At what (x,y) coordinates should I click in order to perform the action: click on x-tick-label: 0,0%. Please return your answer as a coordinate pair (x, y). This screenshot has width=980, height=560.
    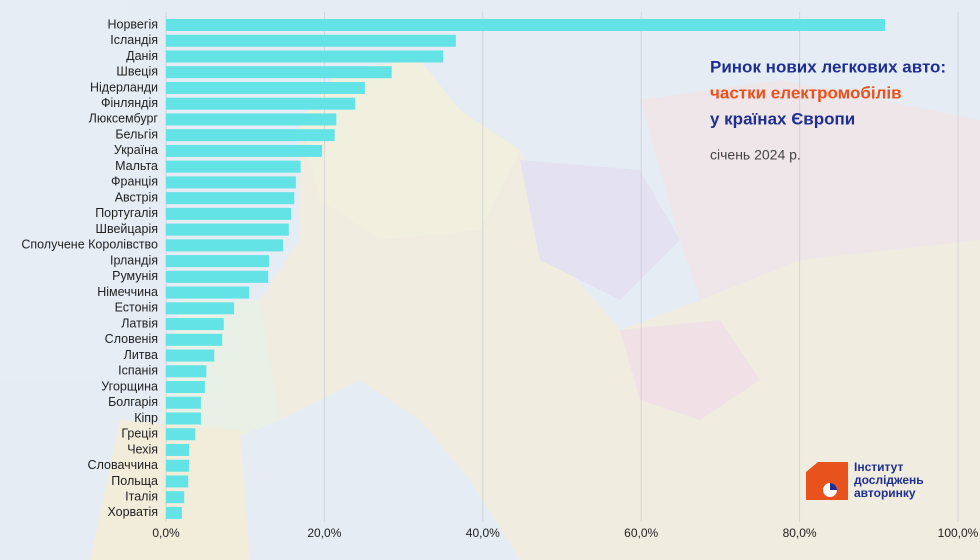
    Looking at the image, I should click on (166, 533).